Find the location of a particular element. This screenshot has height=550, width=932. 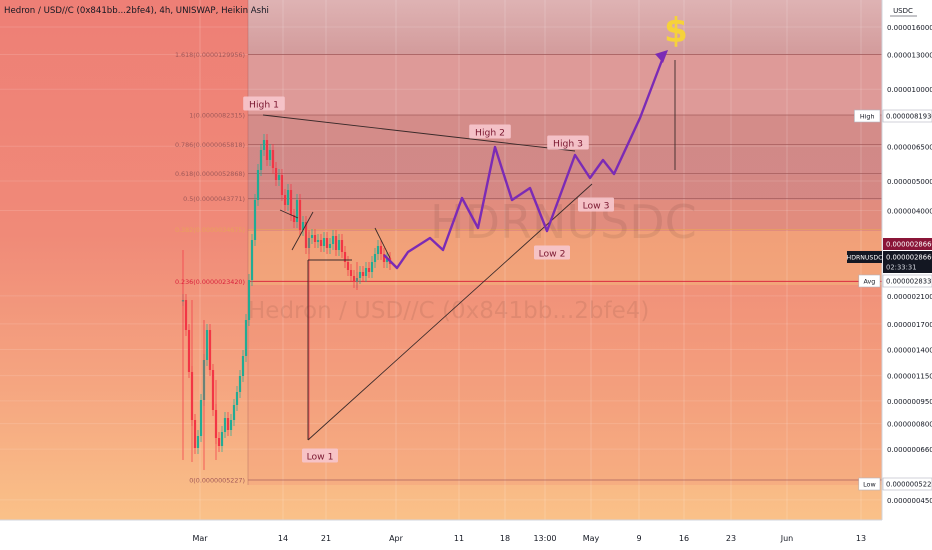

projection-path is located at coordinates (524, 162).